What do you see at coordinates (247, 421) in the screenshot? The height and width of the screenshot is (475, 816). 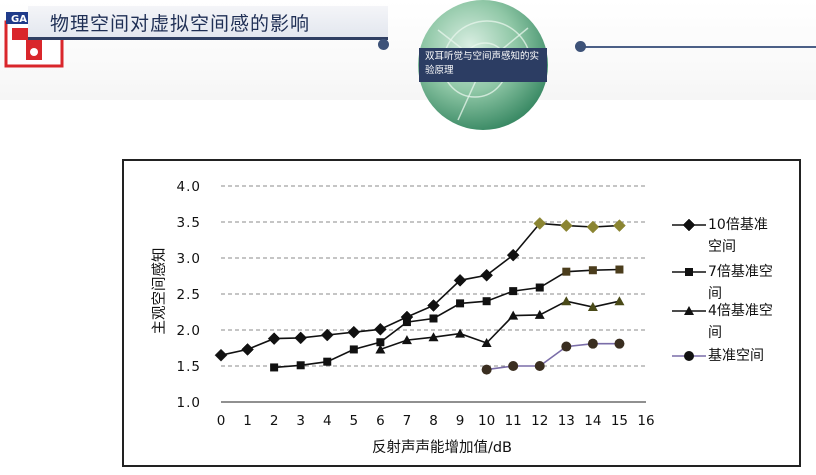 I see `x-tick-label: 1` at bounding box center [247, 421].